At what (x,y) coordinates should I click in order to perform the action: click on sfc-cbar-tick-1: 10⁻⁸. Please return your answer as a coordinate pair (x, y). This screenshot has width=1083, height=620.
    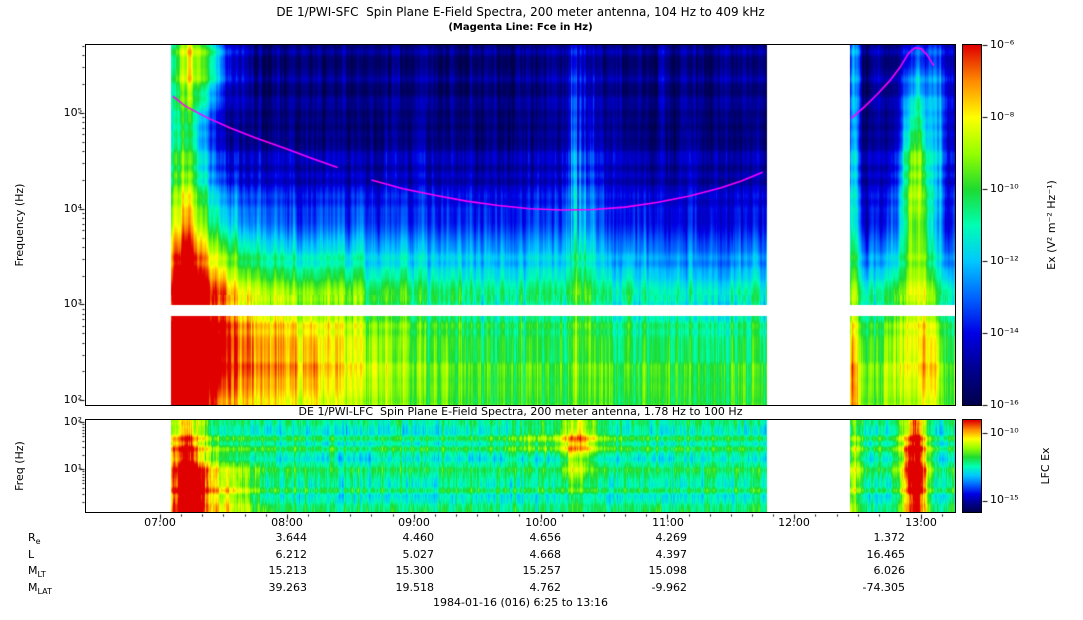
    Looking at the image, I should click on (1002, 116).